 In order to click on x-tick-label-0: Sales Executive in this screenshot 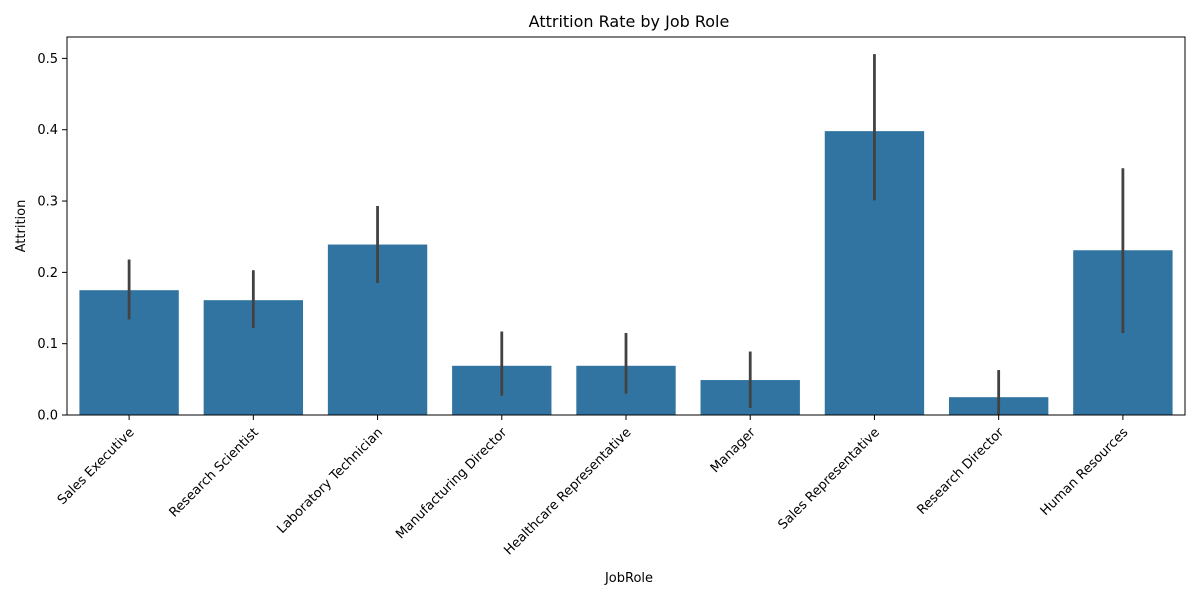, I will do `click(96, 466)`.